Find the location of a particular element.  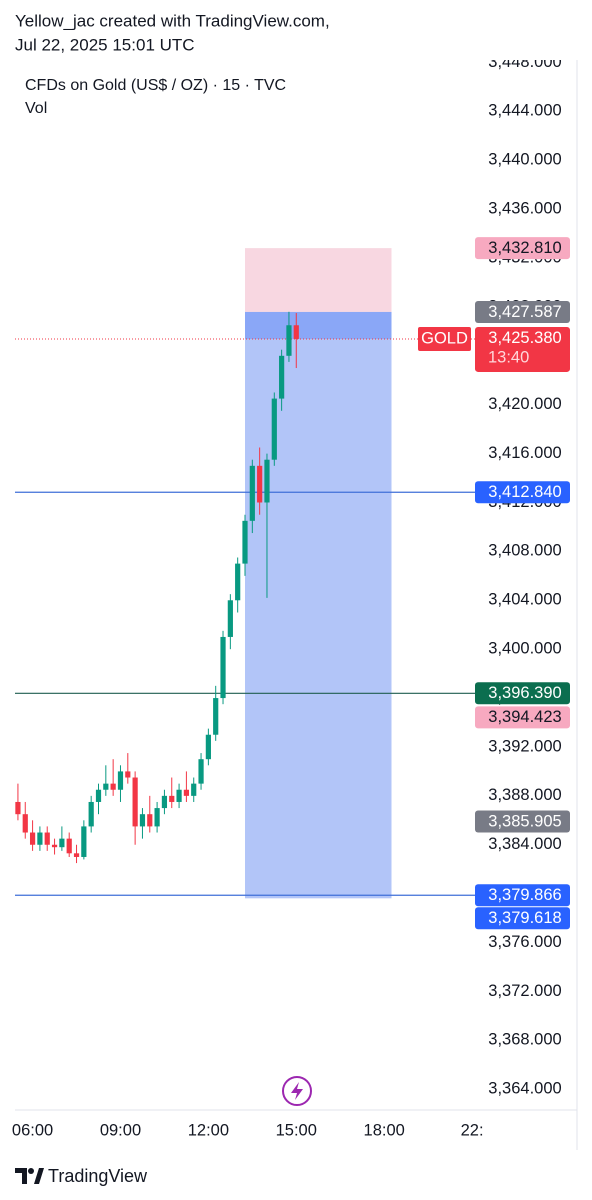

position-stop-zone is located at coordinates (318, 605).